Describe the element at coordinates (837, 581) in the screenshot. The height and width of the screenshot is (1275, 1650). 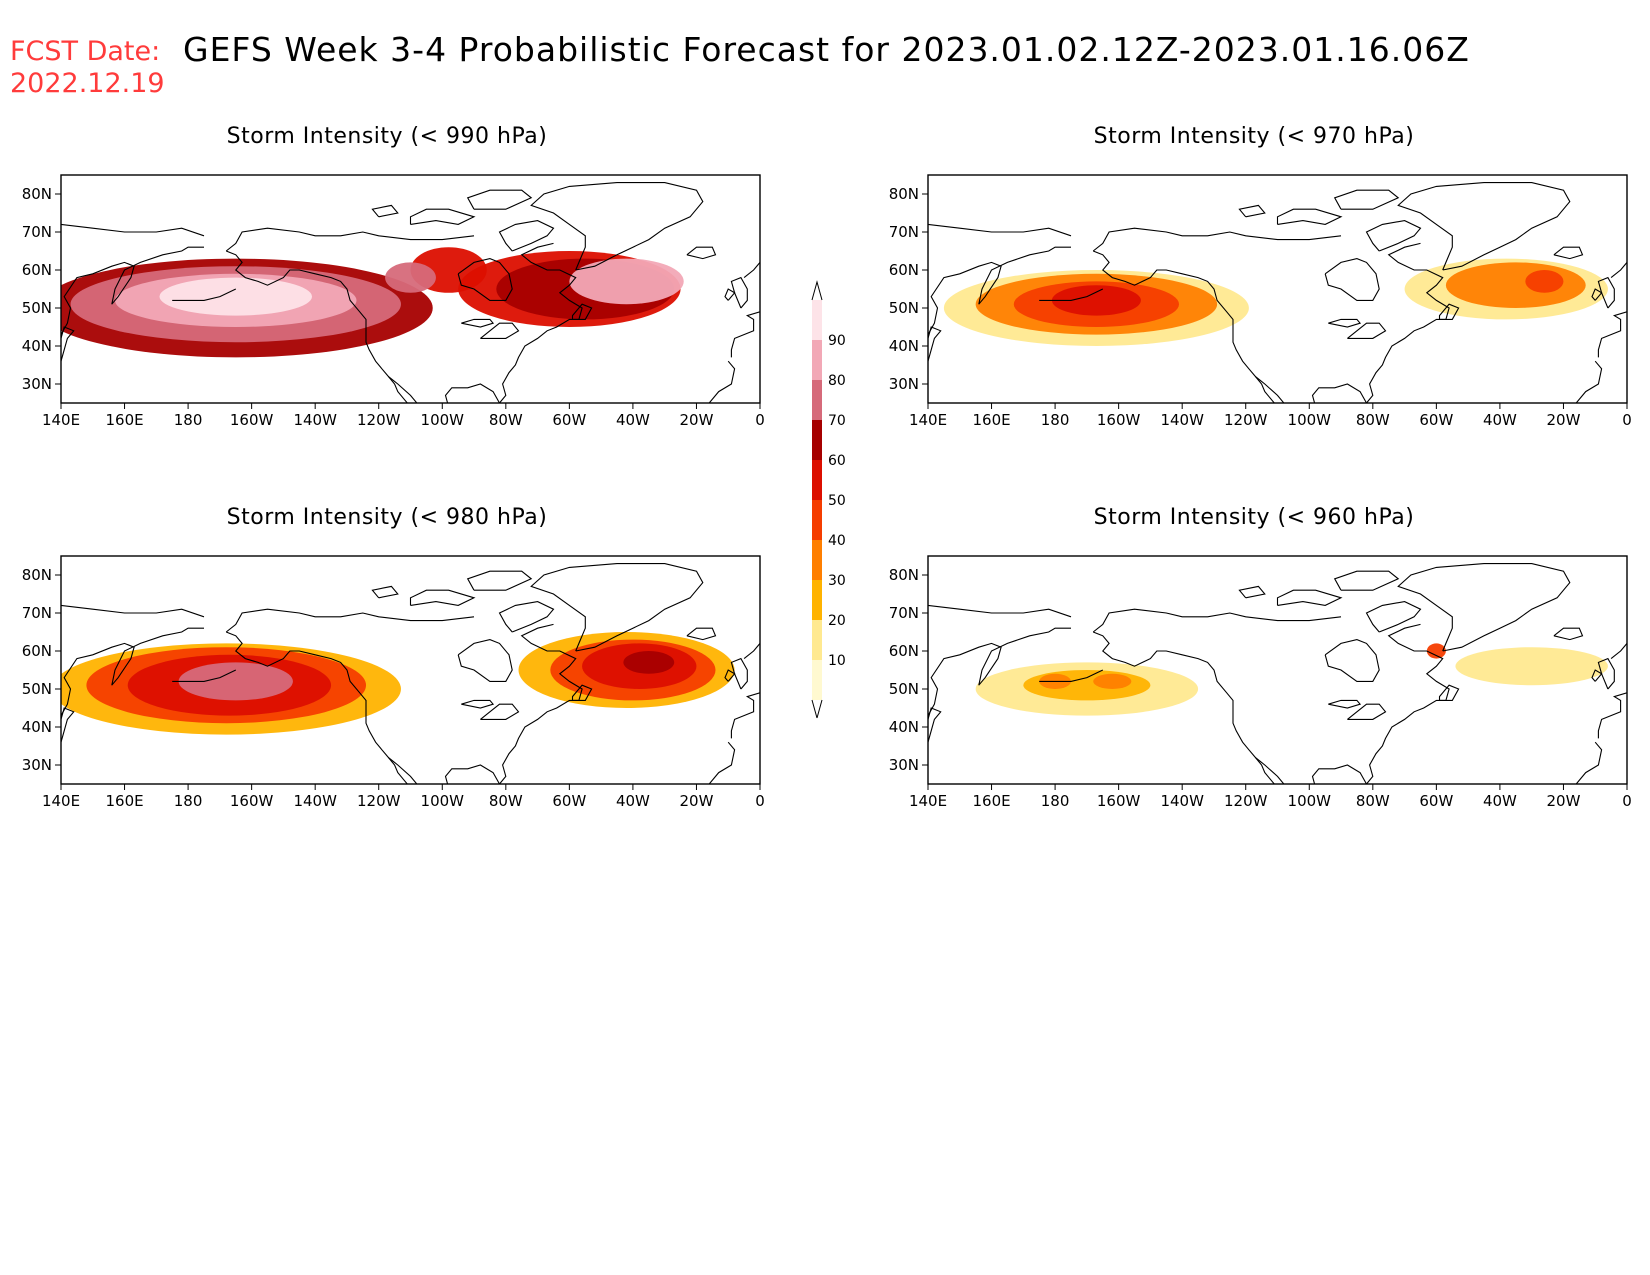
I see `colorbar-label: 30` at that location.